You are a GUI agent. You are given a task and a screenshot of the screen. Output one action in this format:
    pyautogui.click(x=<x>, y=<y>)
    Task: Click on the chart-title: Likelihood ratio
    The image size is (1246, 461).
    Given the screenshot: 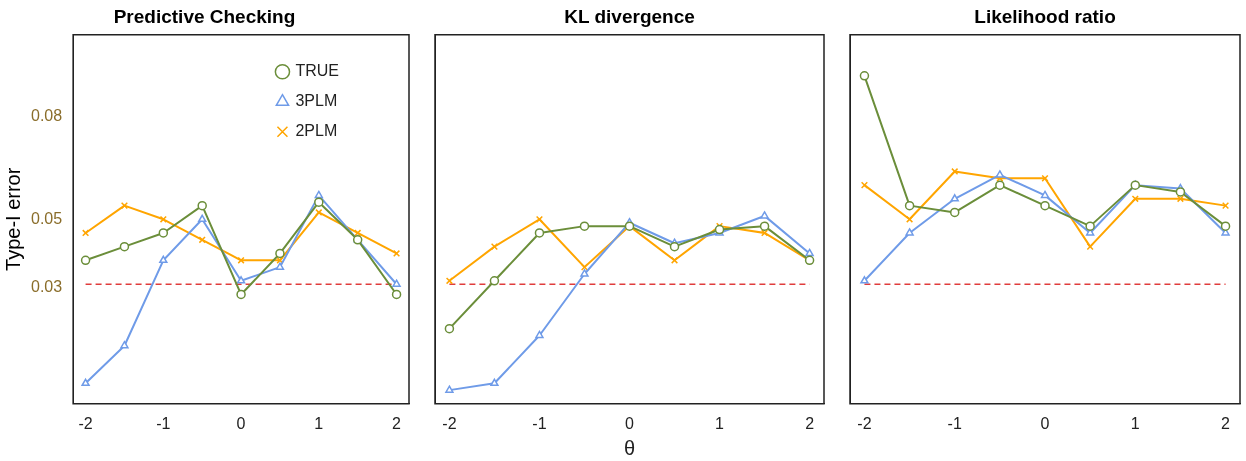 What is the action you would take?
    pyautogui.click(x=1045, y=16)
    